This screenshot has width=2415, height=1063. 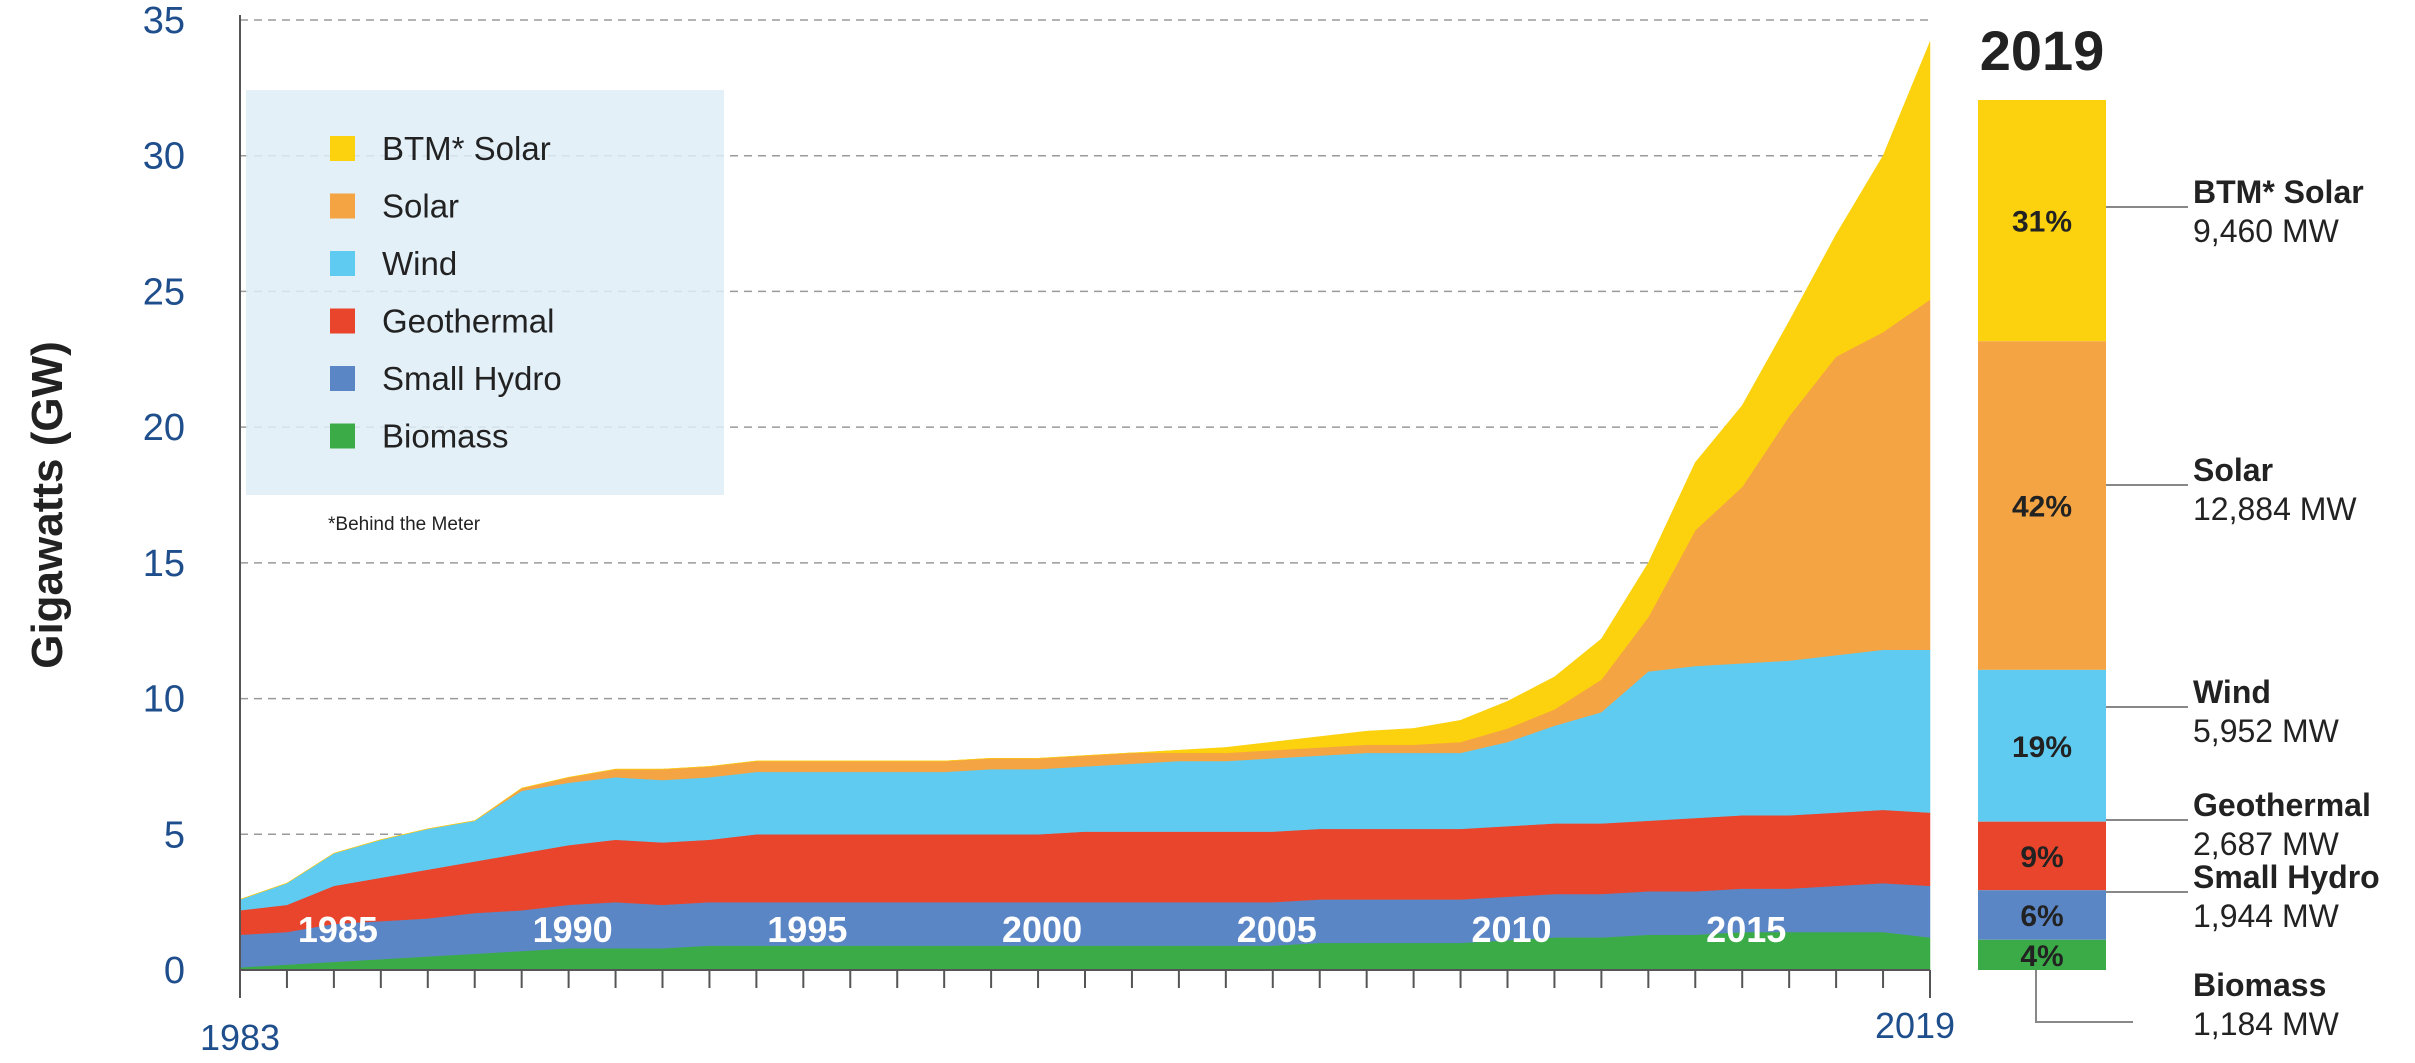 What do you see at coordinates (2266, 731) in the screenshot?
I see `side-label-value: 5,952 MW` at bounding box center [2266, 731].